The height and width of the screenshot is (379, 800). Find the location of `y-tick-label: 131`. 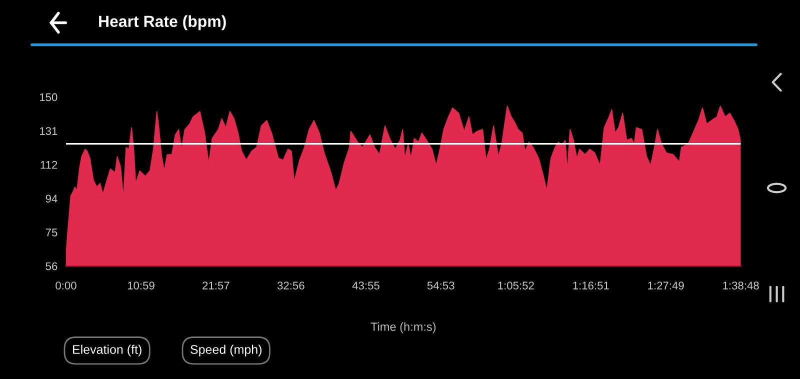

y-tick-label: 131 is located at coordinates (49, 131).